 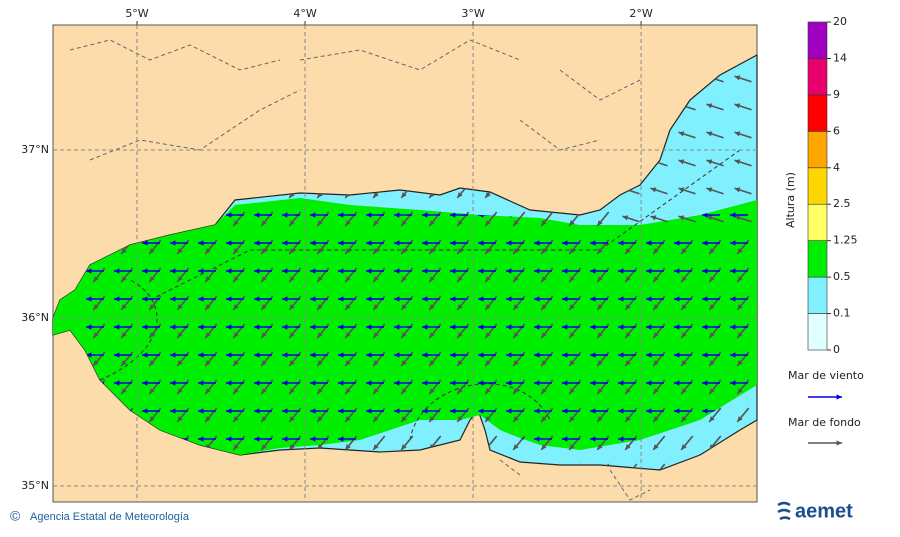 I want to click on legend-label: Mar de fondo, so click(x=824, y=422).